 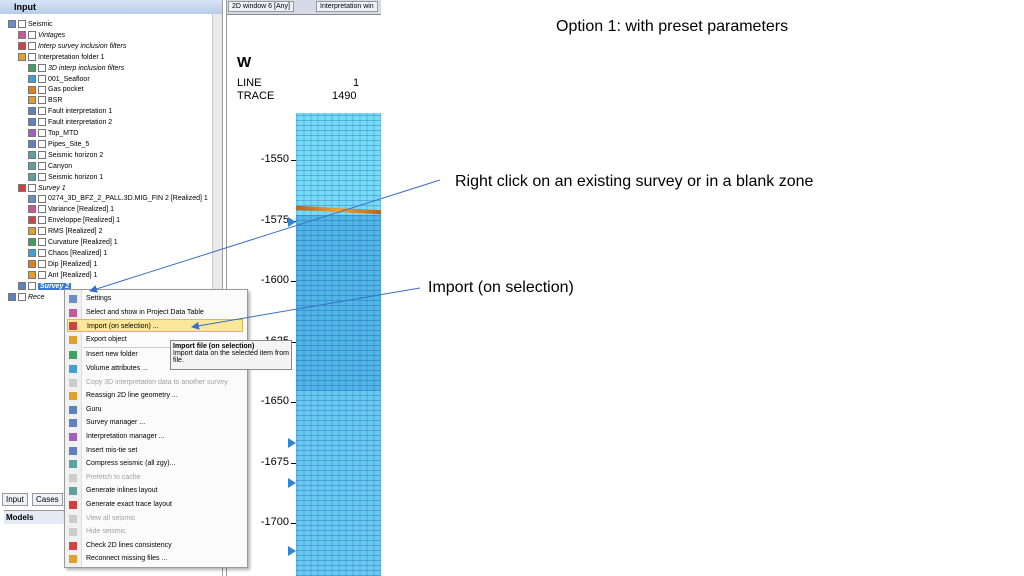 I want to click on tree-label: Fault interpretation 1, so click(x=80, y=112).